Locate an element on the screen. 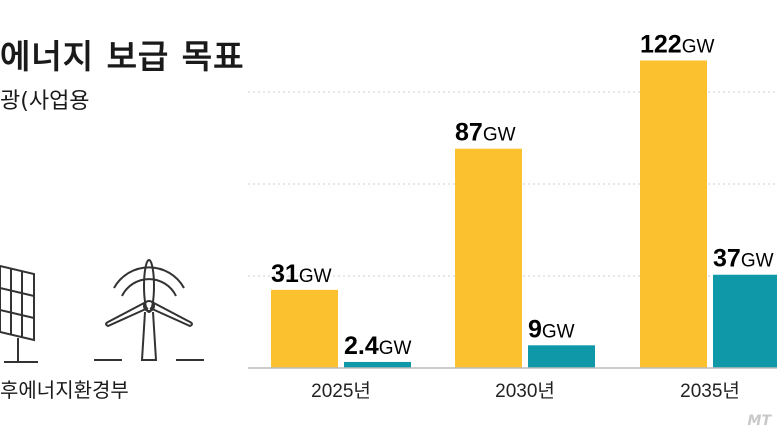 Image resolution: width=777 pixels, height=437 pixels. bar-label-1-2: 37GW is located at coordinates (743, 259).